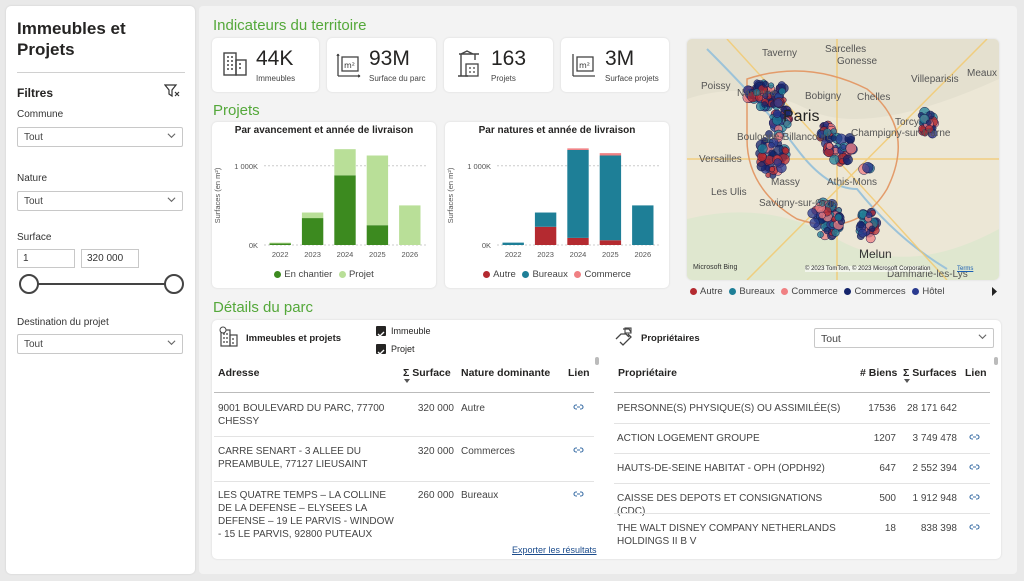 This screenshot has height=581, width=1024. I want to click on indicators-title: Indicateurs du territoire, so click(290, 25).